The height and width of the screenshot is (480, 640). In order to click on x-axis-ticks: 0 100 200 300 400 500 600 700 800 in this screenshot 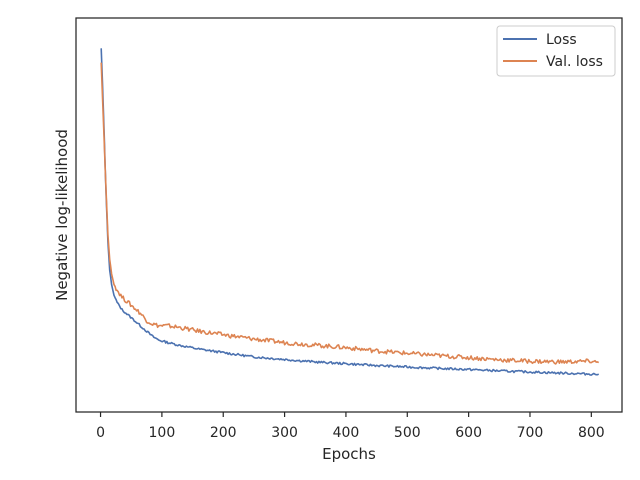, I will do `click(350, 426)`.